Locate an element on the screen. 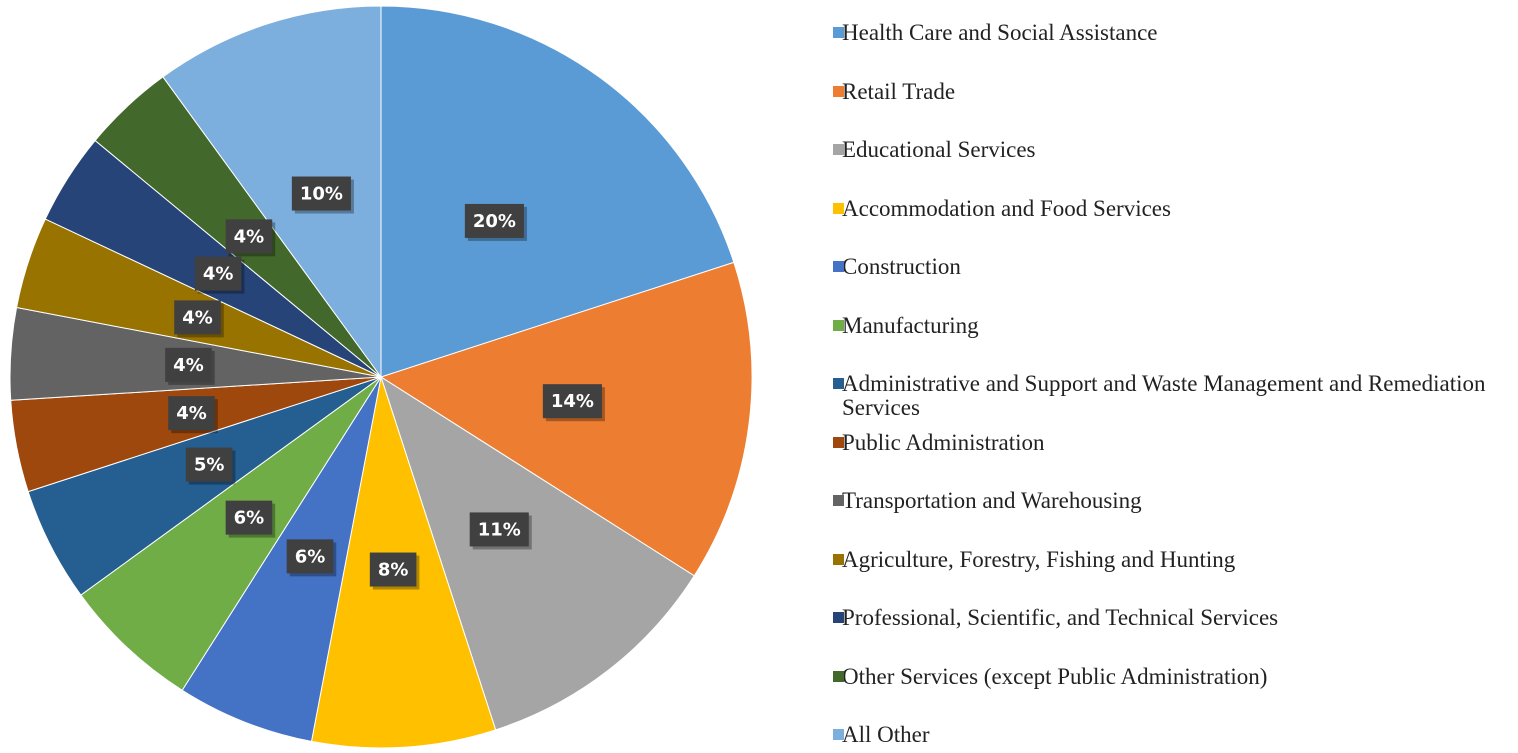 The width and height of the screenshot is (1518, 753). legend-entry: Retail Trade is located at coordinates (1167, 91).